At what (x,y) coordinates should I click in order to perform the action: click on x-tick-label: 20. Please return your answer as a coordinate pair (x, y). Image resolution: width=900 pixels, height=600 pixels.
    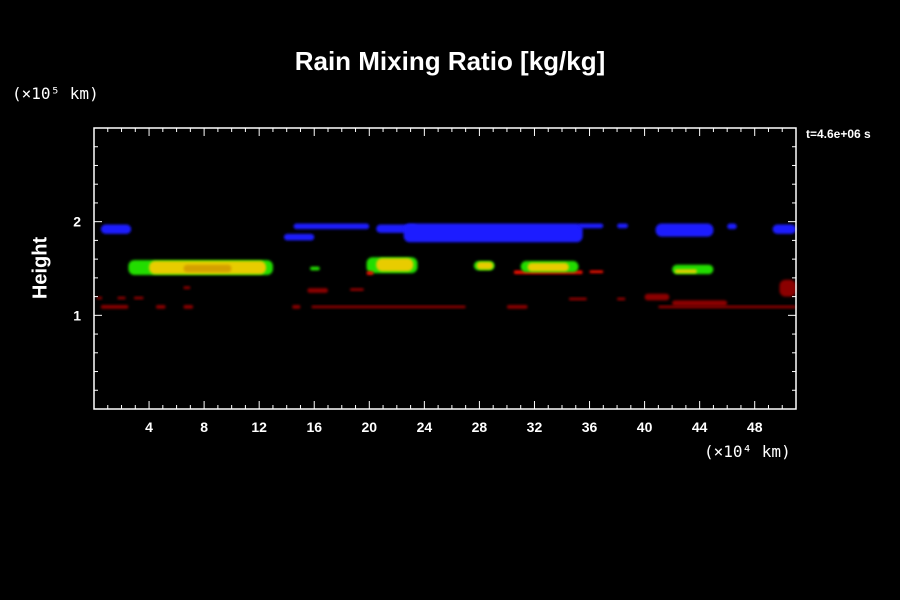
    Looking at the image, I should click on (370, 427).